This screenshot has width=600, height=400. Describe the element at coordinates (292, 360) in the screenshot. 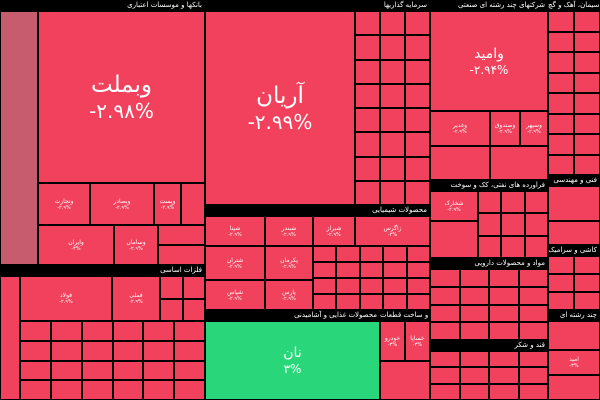

I see `tile-nan: نان ۳%` at that location.